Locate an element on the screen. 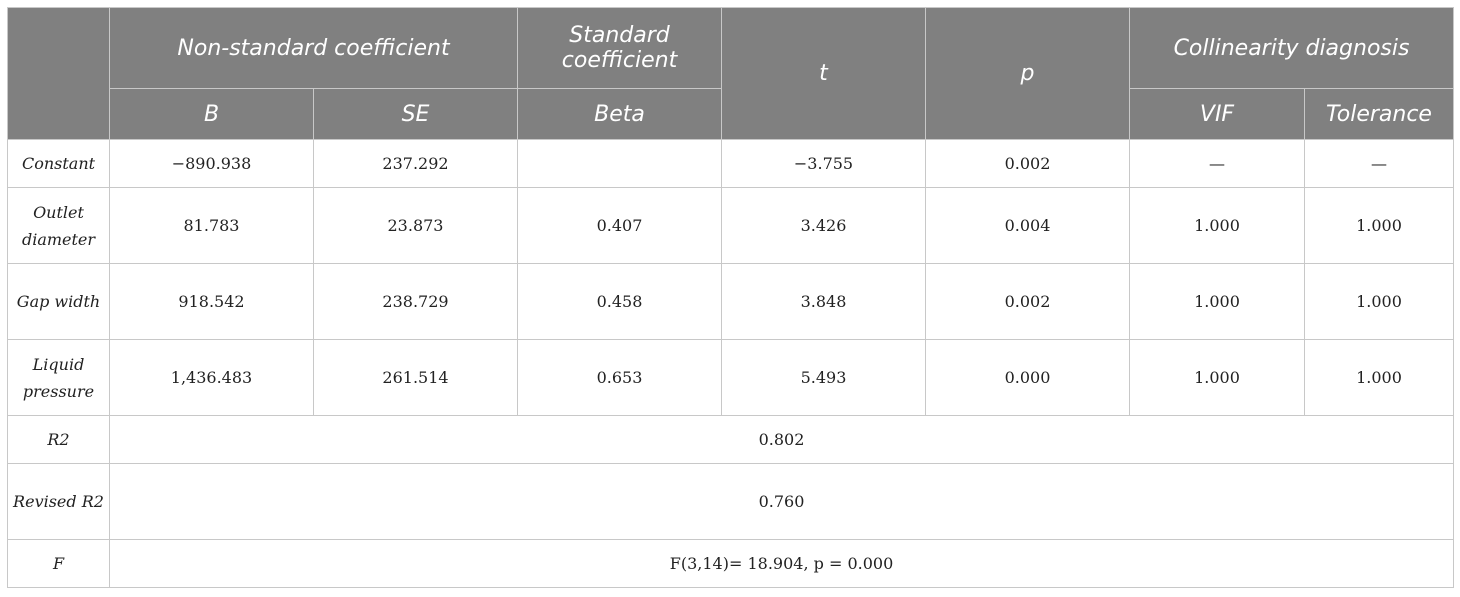 This screenshot has width=1460, height=597. revised-r2-value: 0.760 is located at coordinates (781, 501).